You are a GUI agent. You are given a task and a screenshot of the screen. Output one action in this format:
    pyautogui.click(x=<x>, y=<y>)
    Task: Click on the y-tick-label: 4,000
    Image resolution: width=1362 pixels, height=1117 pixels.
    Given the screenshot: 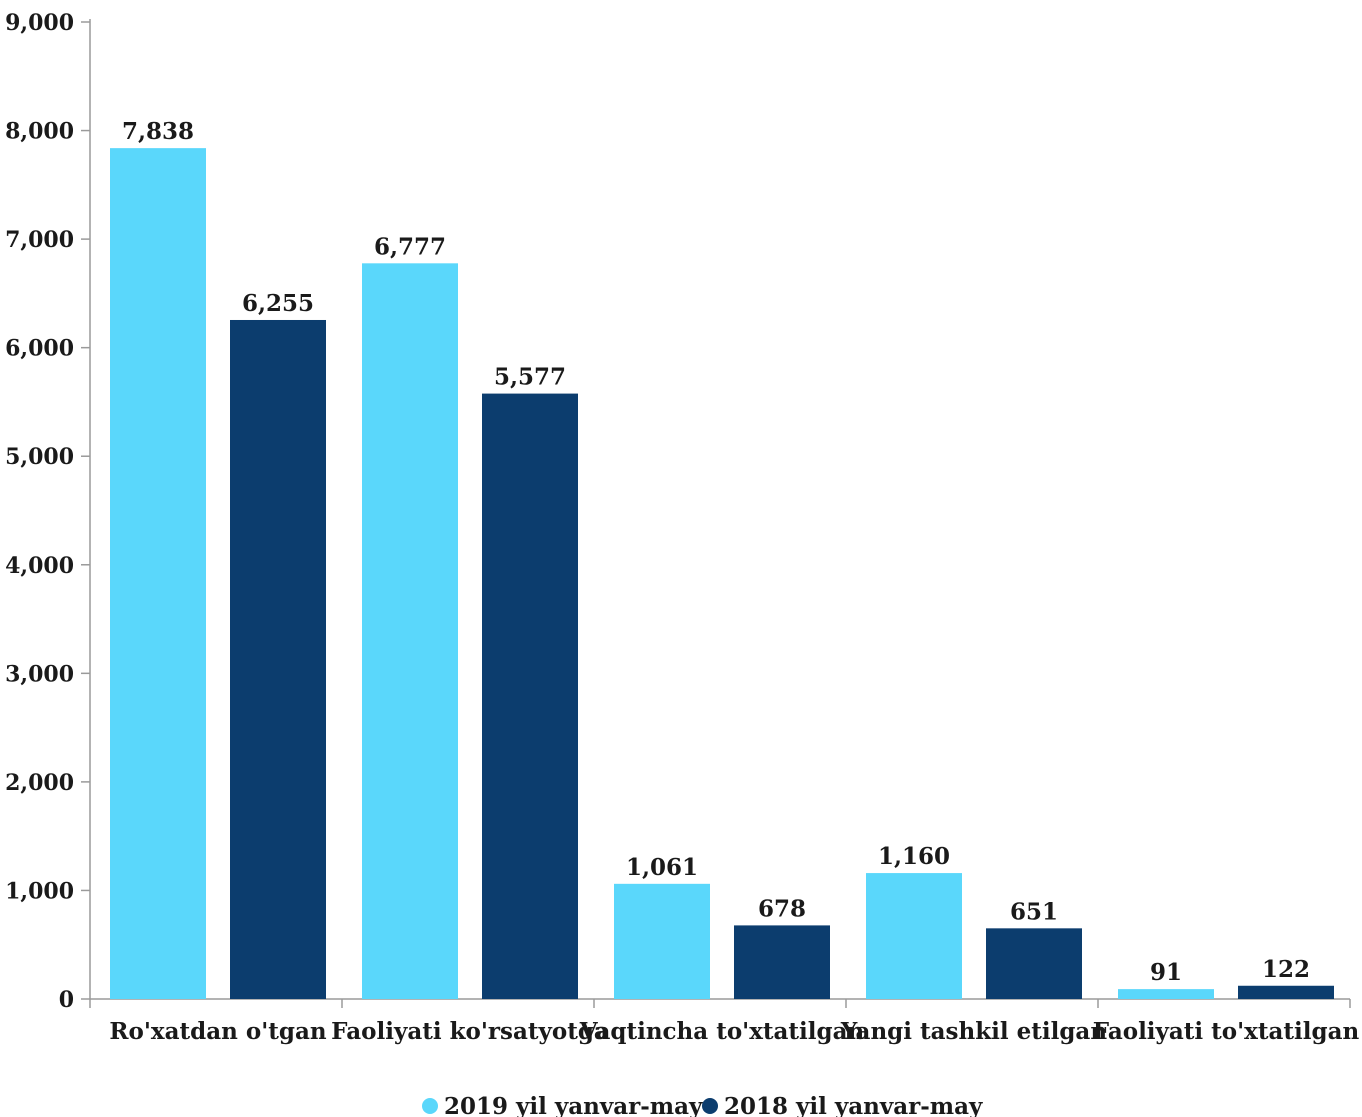 What is the action you would take?
    pyautogui.click(x=39, y=566)
    